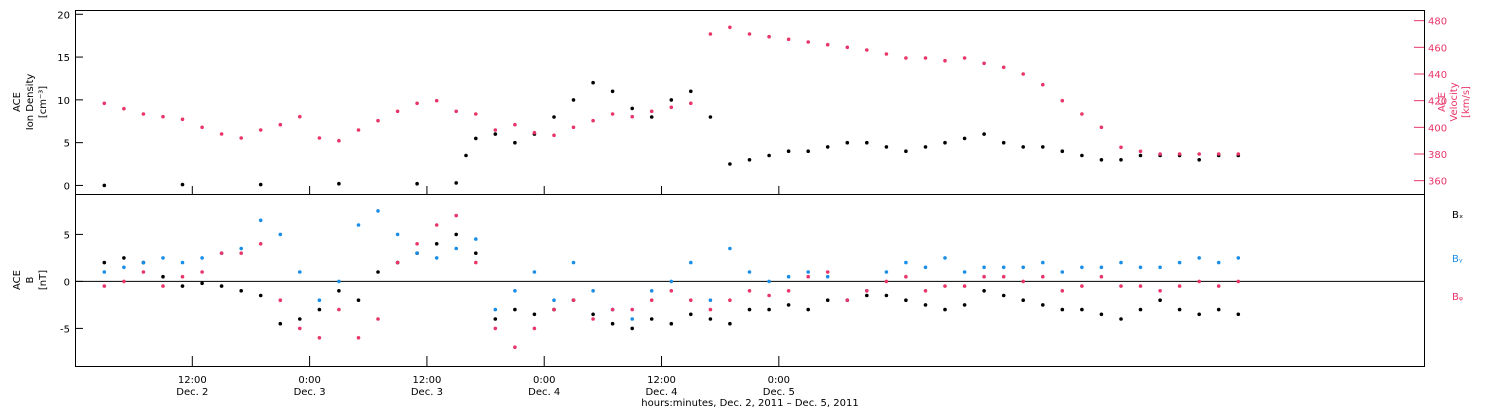 This screenshot has width=1500, height=410. Describe the element at coordinates (1457, 297) in the screenshot. I see `legend-bz: Bᵩ` at that location.